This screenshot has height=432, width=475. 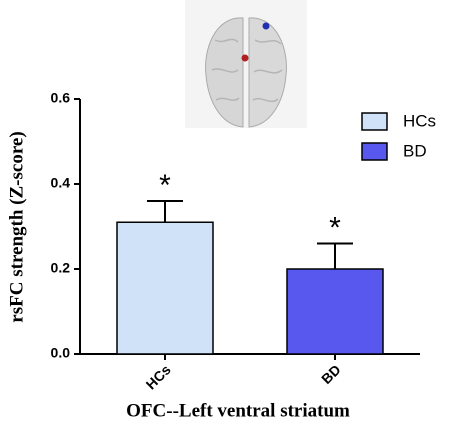 What do you see at coordinates (16, 226) in the screenshot?
I see `y-axis-title: rsFC strength (Z-score)` at bounding box center [16, 226].